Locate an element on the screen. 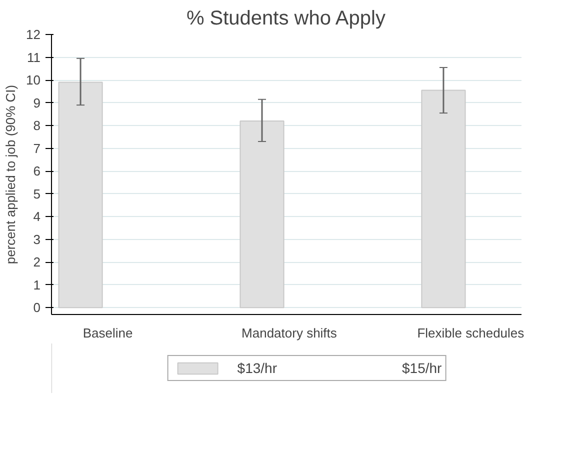 The width and height of the screenshot is (568, 460). y-tick-label: 5 is located at coordinates (37, 194).